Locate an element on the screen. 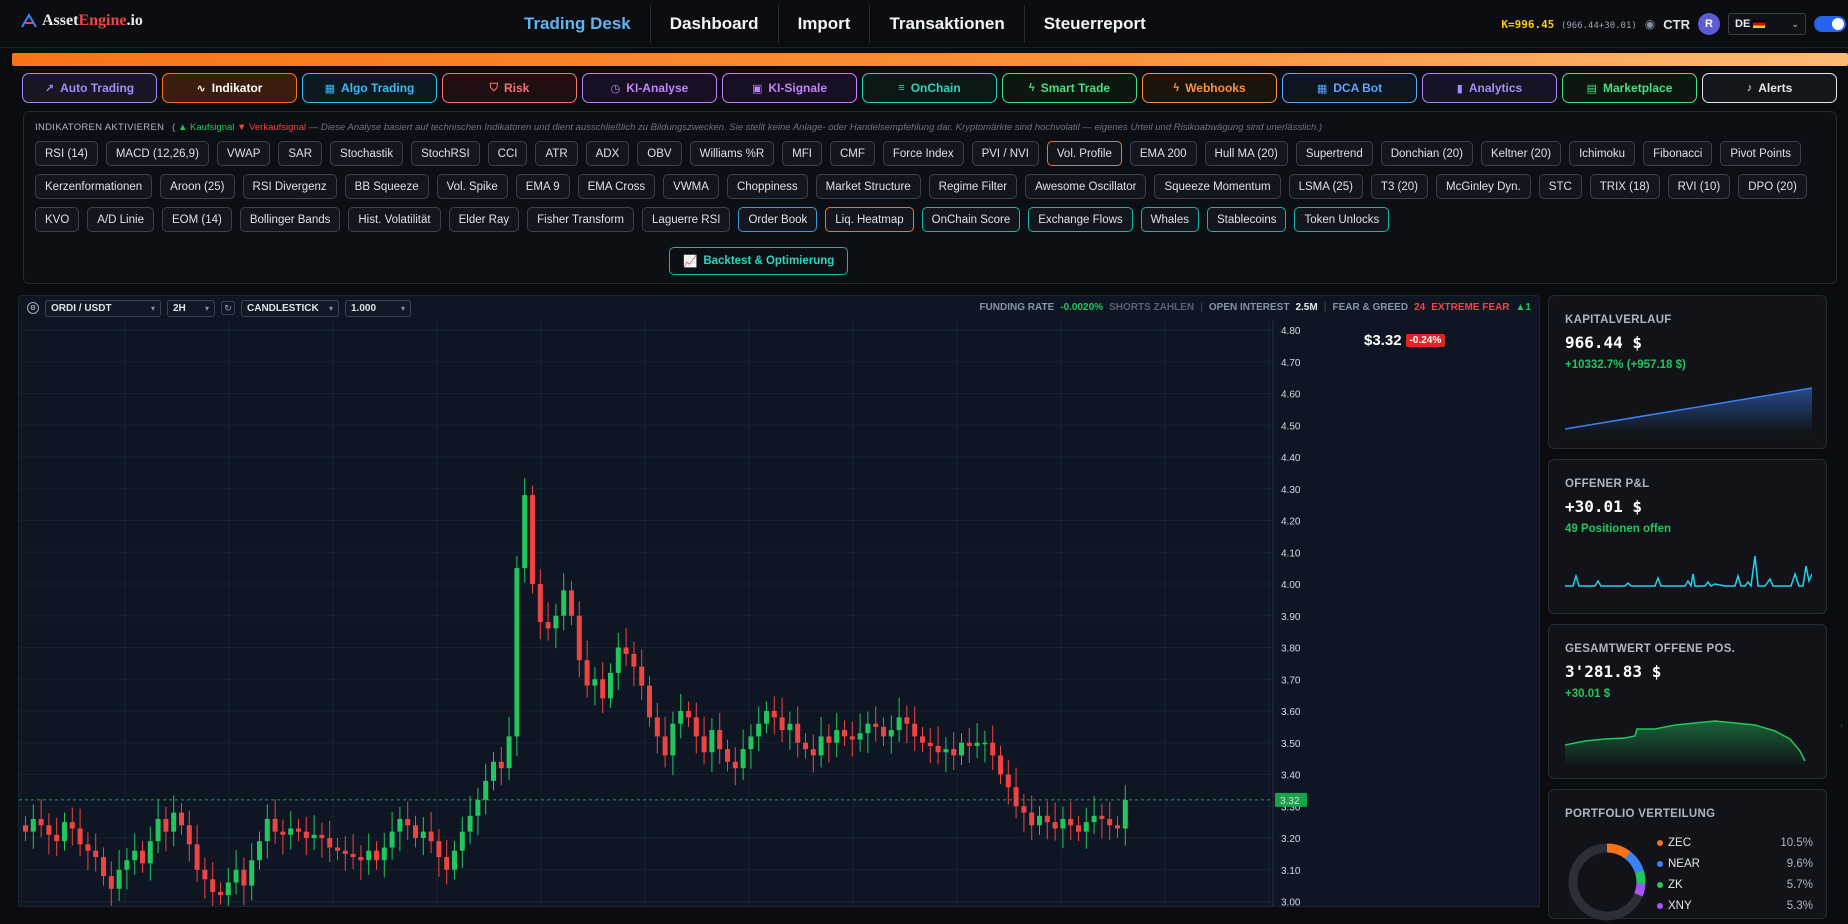  tab-onchain: ≡ OnChain is located at coordinates (929, 88).